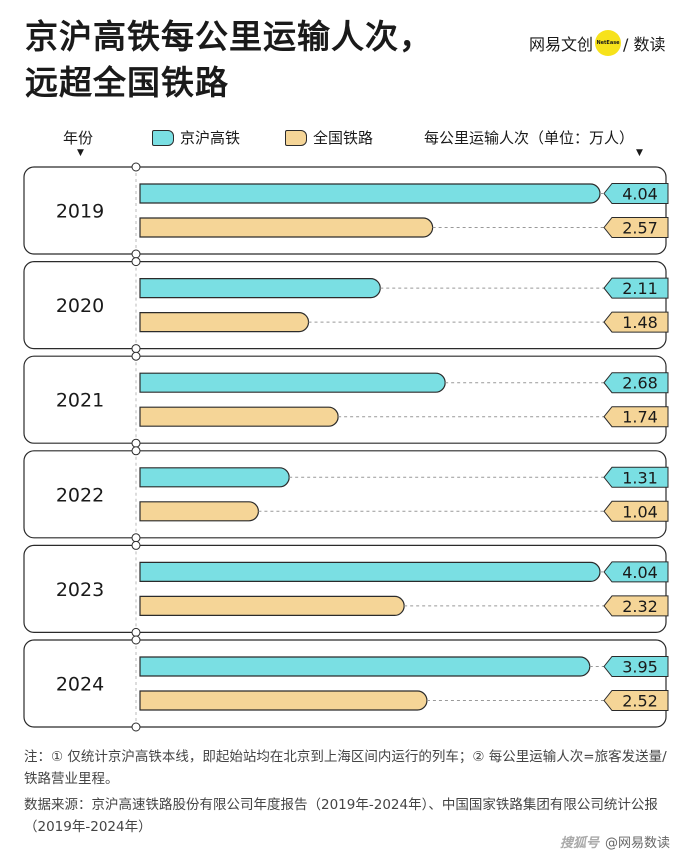  Describe the element at coordinates (370, 571) in the screenshot. I see `bar-2023-series1` at that location.